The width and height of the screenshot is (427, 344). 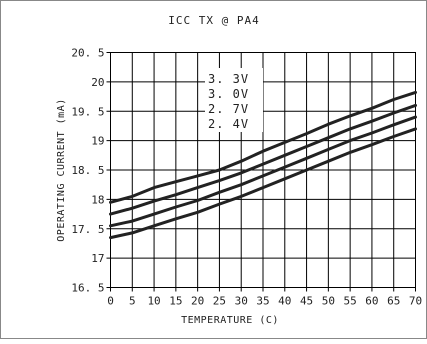 What do you see at coordinates (328, 301) in the screenshot?
I see `x-tick-label: 50` at bounding box center [328, 301].